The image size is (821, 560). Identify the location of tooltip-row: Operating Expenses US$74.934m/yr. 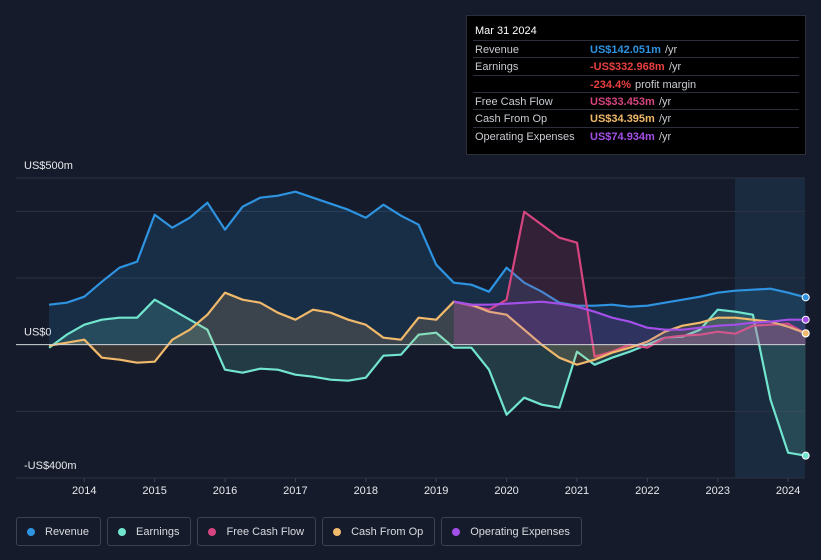
(636, 135).